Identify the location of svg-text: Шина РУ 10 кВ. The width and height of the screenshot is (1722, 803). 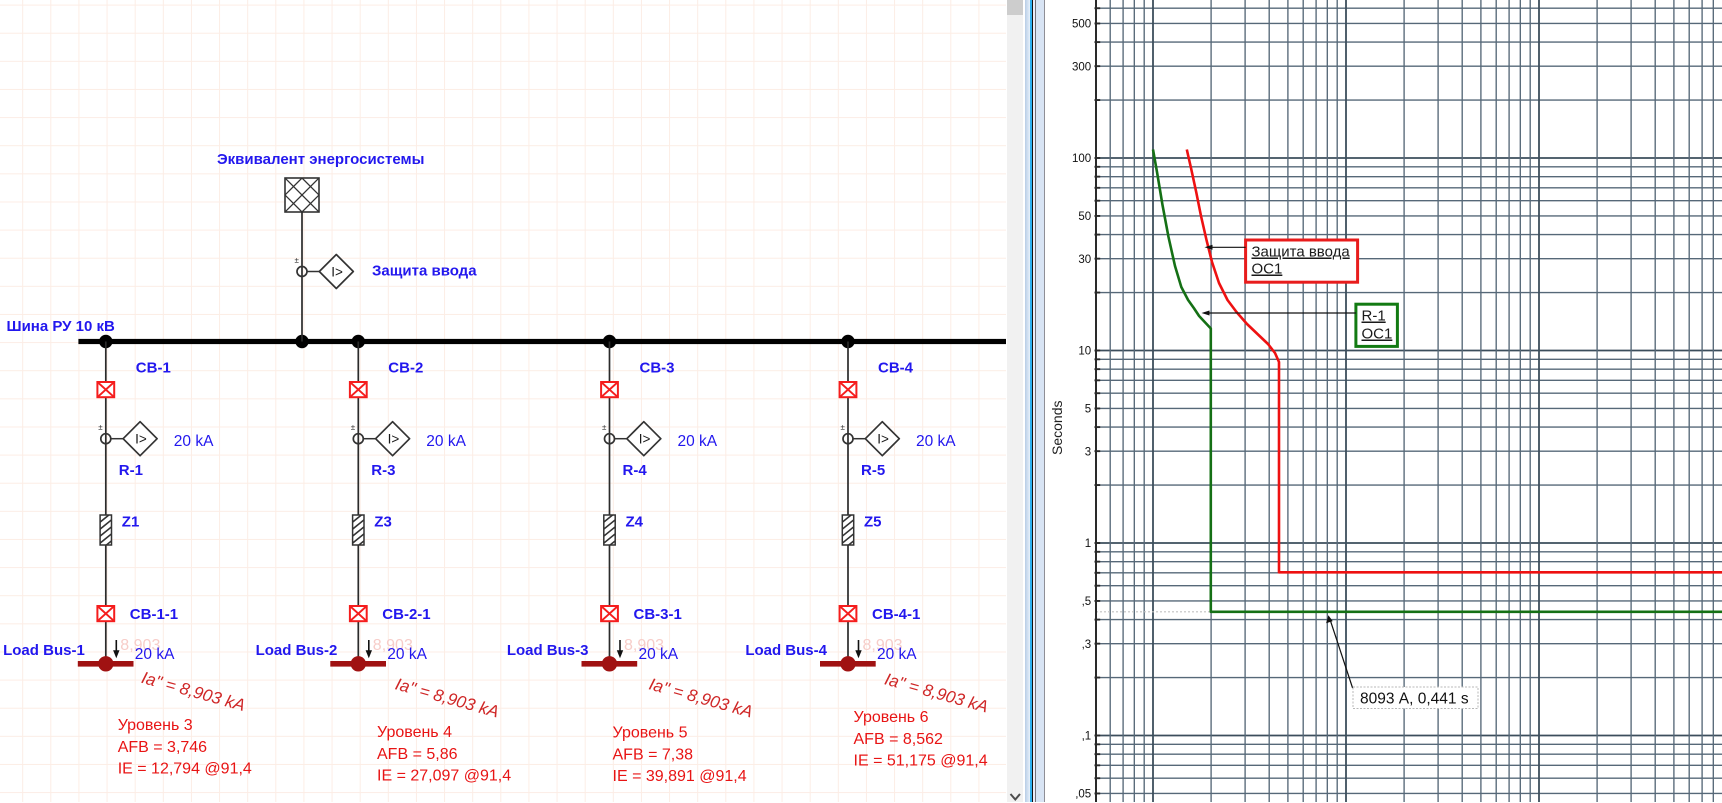
(61, 326).